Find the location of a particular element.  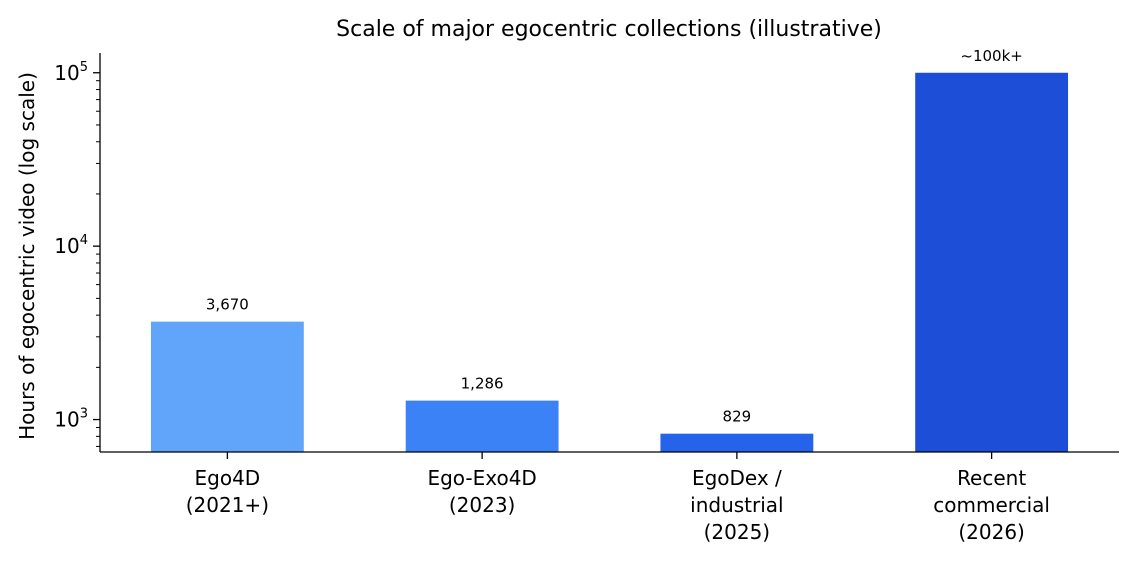

x-tick-label: Ego4D (2021+) is located at coordinates (227, 491).